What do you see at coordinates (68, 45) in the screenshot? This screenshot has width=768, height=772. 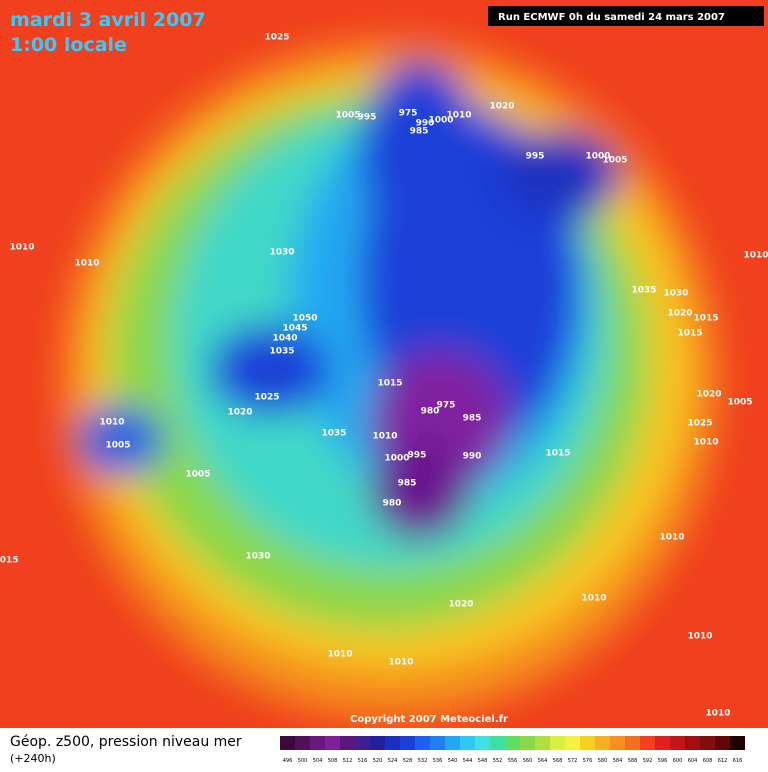 I see `time-label: 1:00 locale` at bounding box center [68, 45].